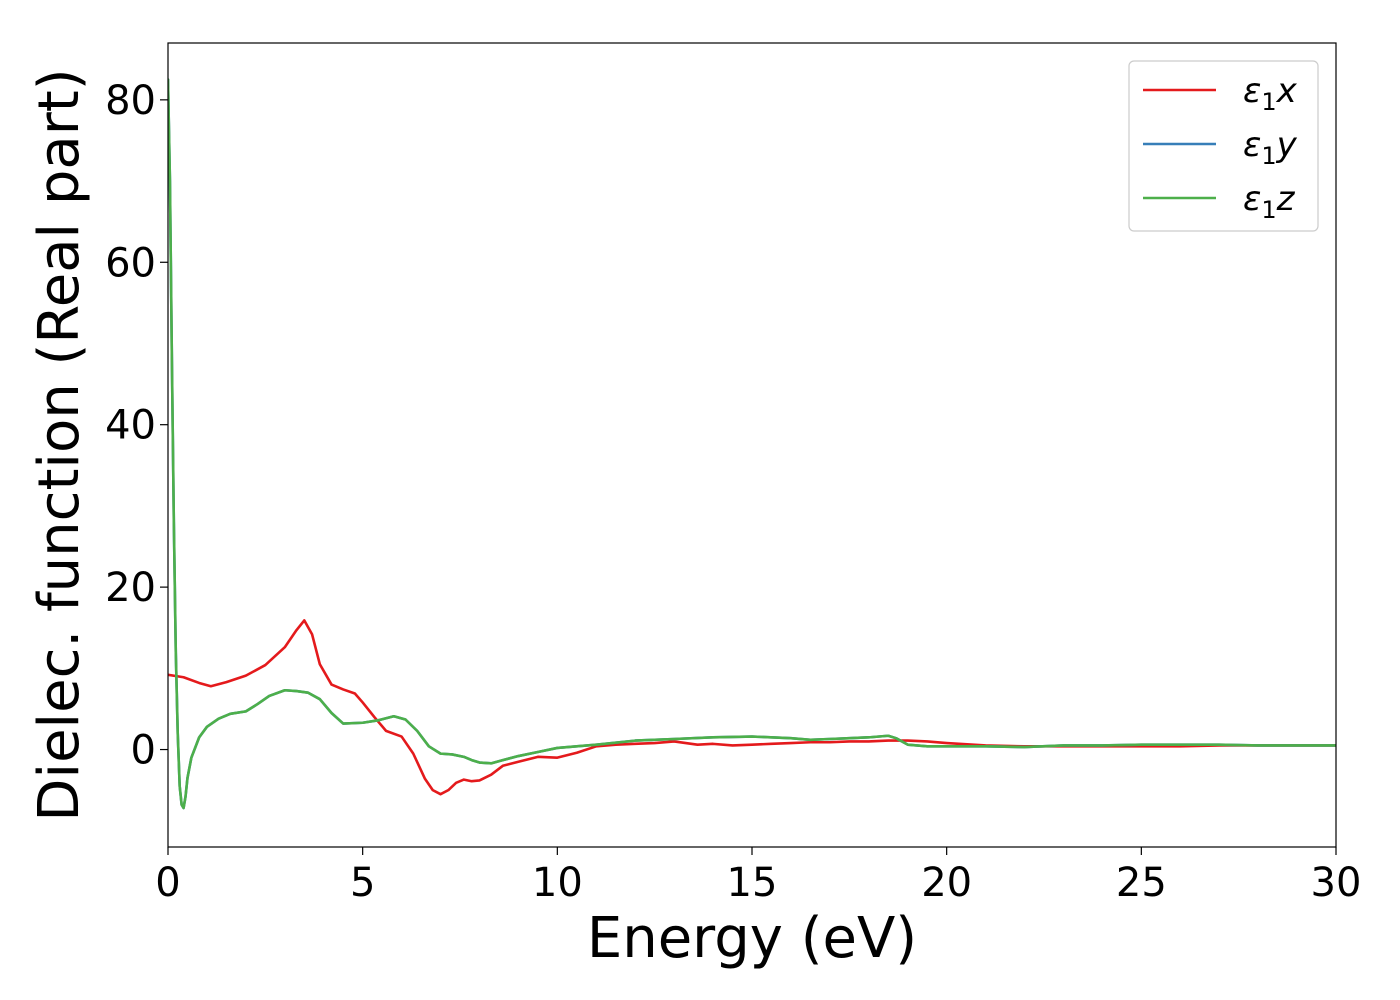  I want to click on x-tick-label: 20, so click(946, 883).